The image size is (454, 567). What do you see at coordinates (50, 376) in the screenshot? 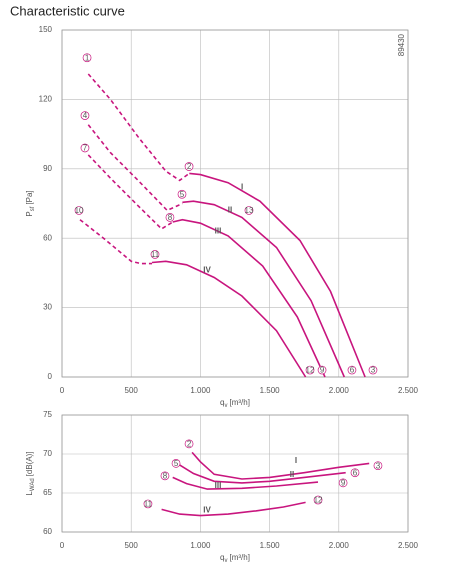
I see `y-tick-label: 0` at bounding box center [50, 376].